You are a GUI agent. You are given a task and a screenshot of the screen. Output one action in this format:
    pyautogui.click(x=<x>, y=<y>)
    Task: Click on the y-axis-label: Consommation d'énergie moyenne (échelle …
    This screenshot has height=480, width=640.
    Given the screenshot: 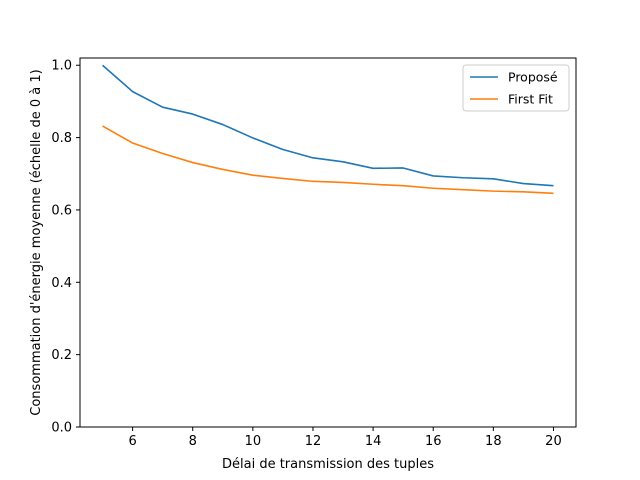 What is the action you would take?
    pyautogui.click(x=36, y=242)
    